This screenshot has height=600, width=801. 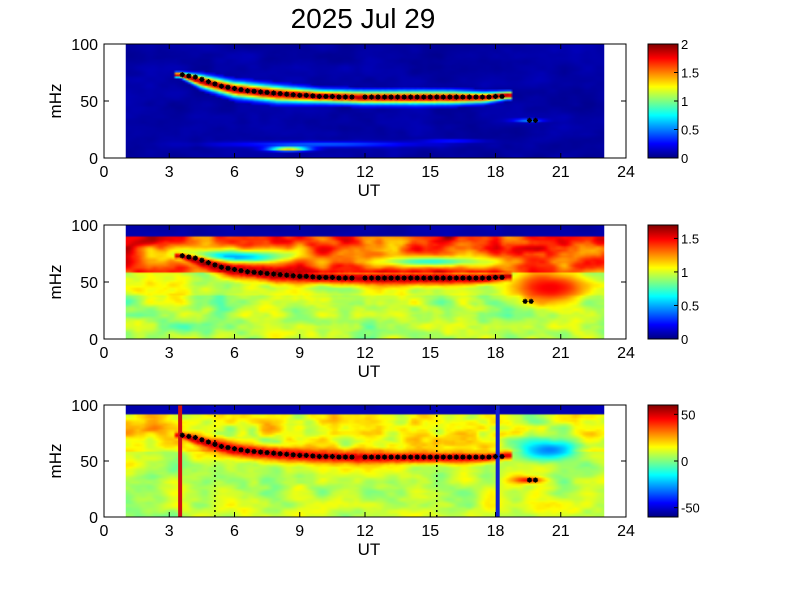 I want to click on colorbar-tick-label: 1.5, so click(x=690, y=238).